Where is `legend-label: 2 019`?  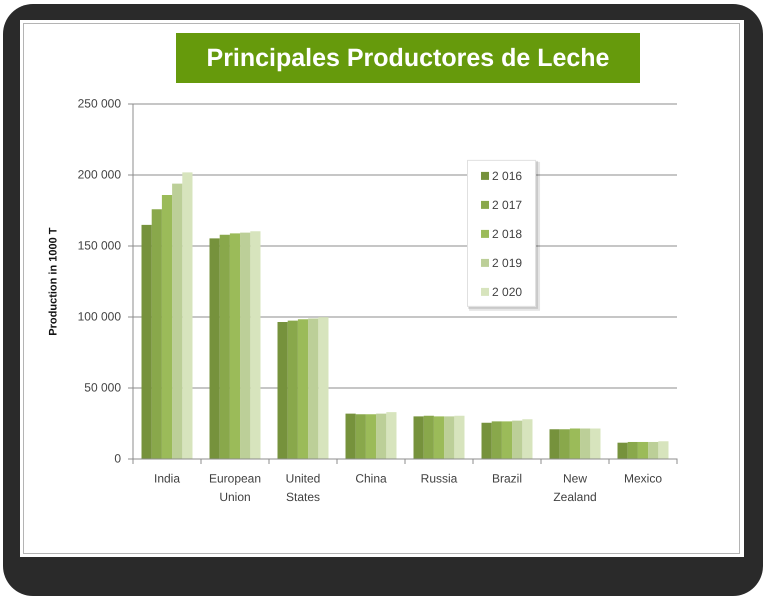 legend-label: 2 019 is located at coordinates (507, 263).